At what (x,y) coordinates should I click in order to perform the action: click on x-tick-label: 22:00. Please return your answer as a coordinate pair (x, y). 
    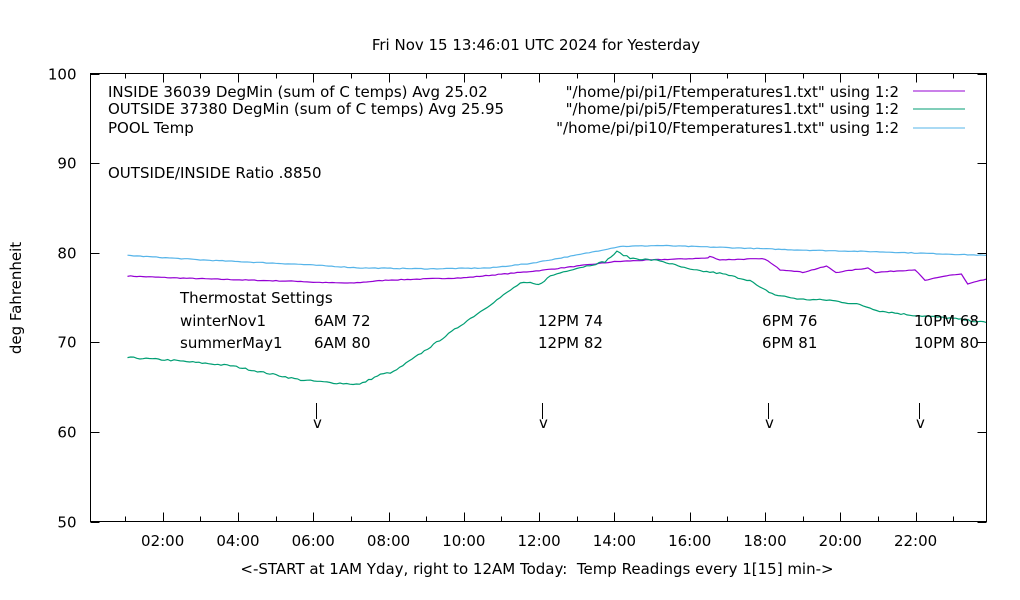
    Looking at the image, I should click on (915, 541).